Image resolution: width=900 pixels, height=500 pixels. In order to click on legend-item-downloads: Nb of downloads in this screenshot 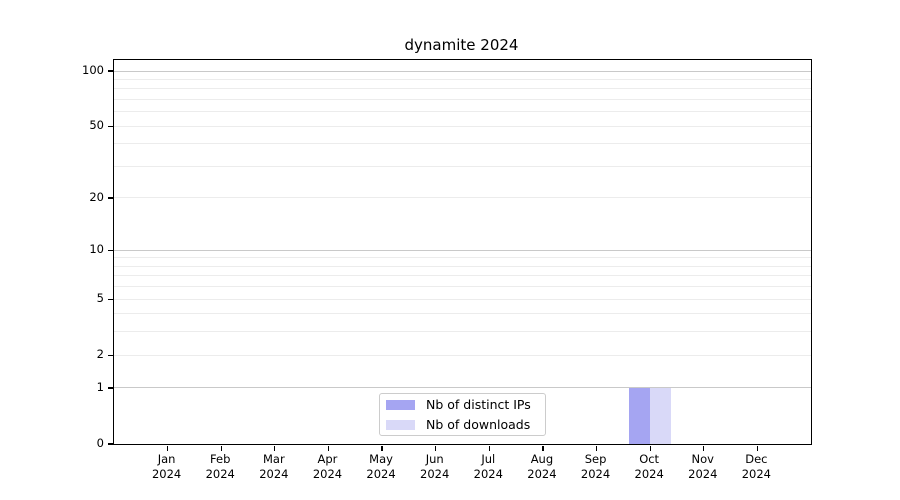, I will do `click(462, 424)`.